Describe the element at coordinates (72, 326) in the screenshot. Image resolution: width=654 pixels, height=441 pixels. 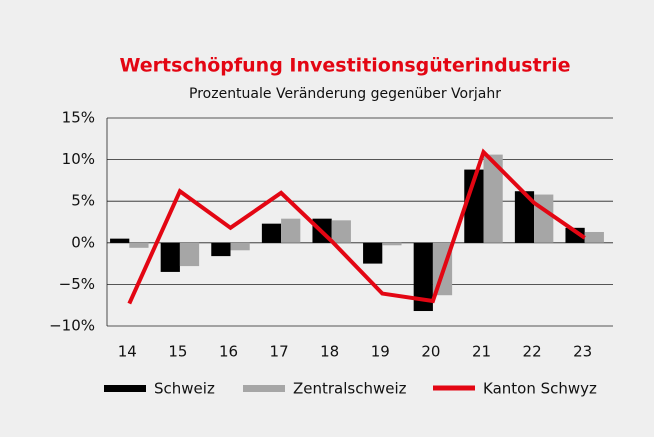
I see `y-tick-label: −10%` at that location.